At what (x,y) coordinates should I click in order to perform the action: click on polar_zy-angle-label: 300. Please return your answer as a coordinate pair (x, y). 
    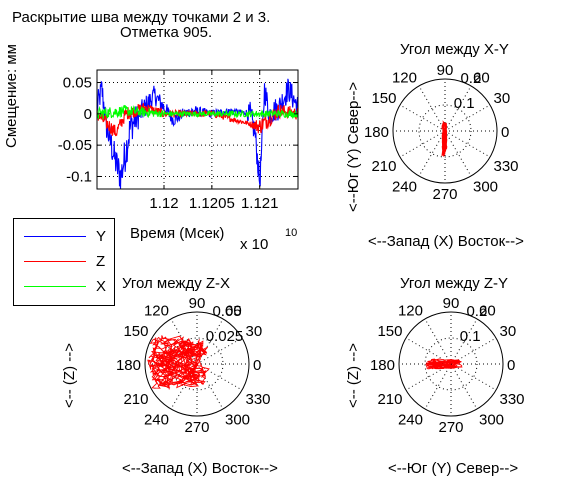
    Looking at the image, I should click on (491, 419).